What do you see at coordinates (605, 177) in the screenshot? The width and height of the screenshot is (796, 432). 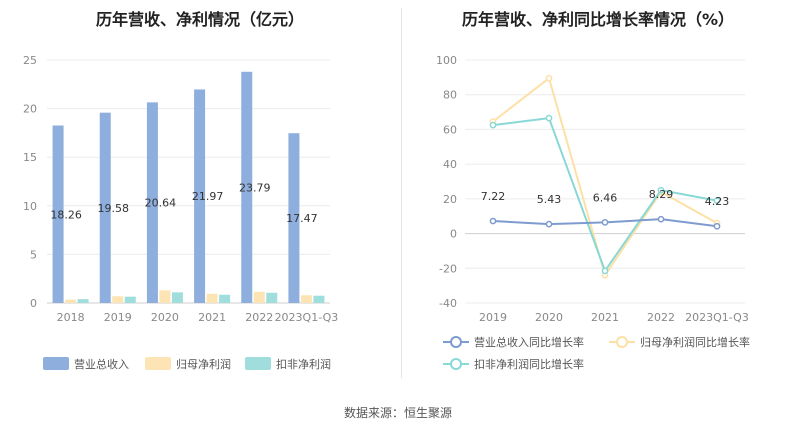 I see `series-line` at bounding box center [605, 177].